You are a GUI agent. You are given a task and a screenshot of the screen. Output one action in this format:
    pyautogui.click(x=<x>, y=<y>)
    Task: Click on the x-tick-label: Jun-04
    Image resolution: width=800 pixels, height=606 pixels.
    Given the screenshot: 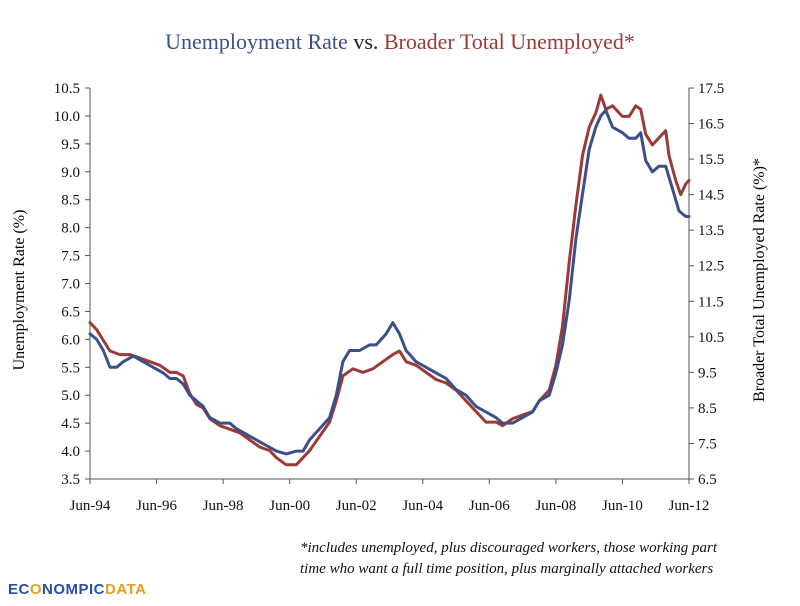 What is the action you would take?
    pyautogui.click(x=422, y=506)
    